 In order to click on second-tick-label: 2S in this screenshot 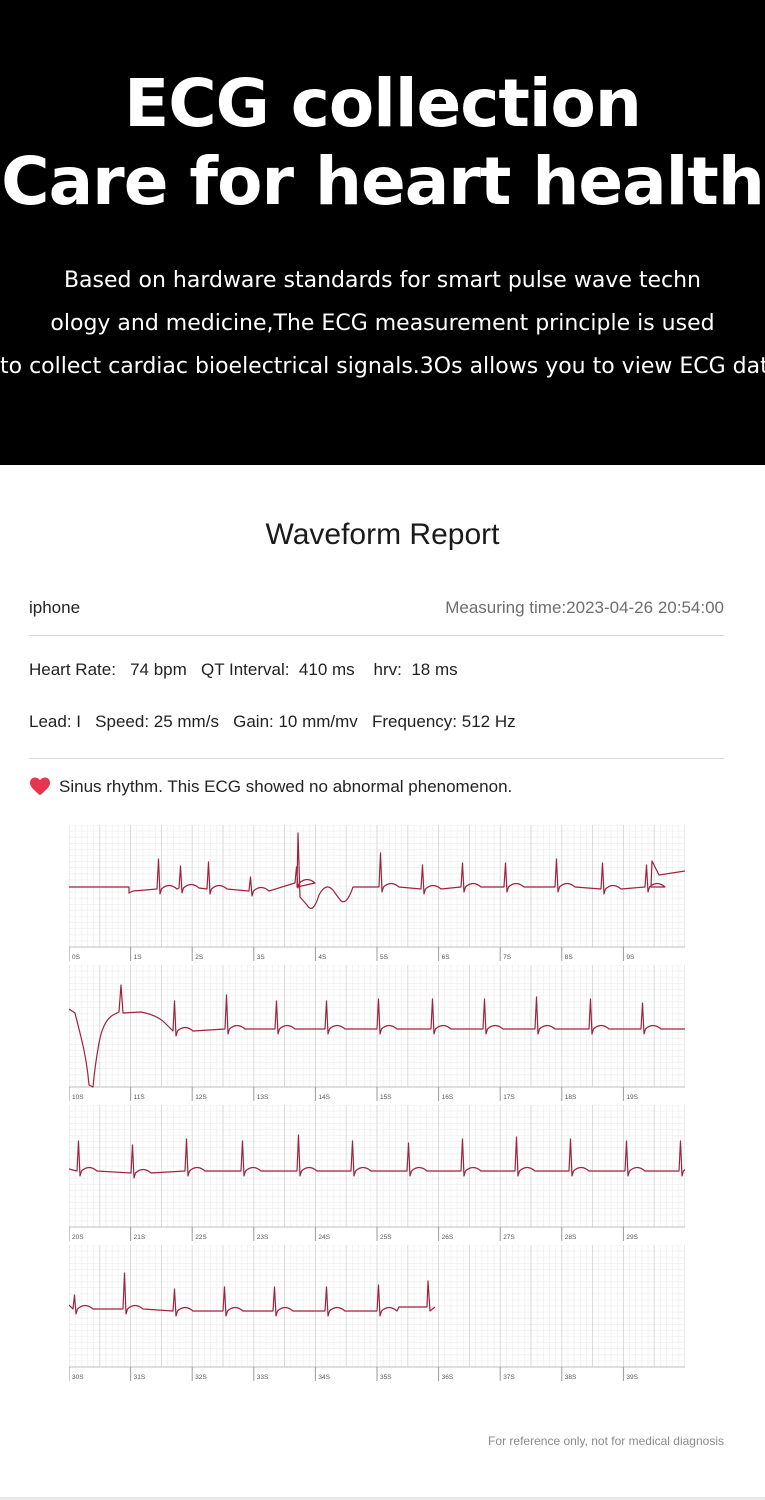, I will do `click(199, 957)`.